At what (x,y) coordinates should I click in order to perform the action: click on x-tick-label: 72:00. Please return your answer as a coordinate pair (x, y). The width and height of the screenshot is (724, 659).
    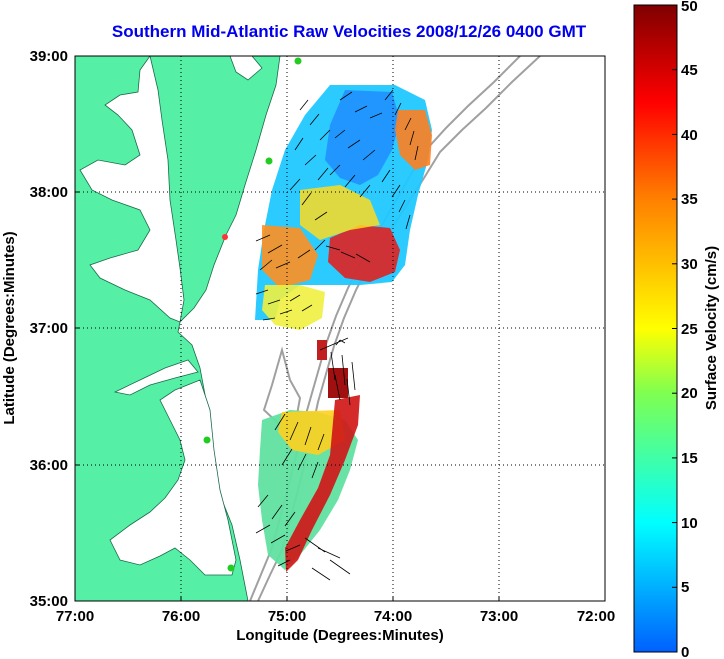
    Looking at the image, I should click on (596, 616).